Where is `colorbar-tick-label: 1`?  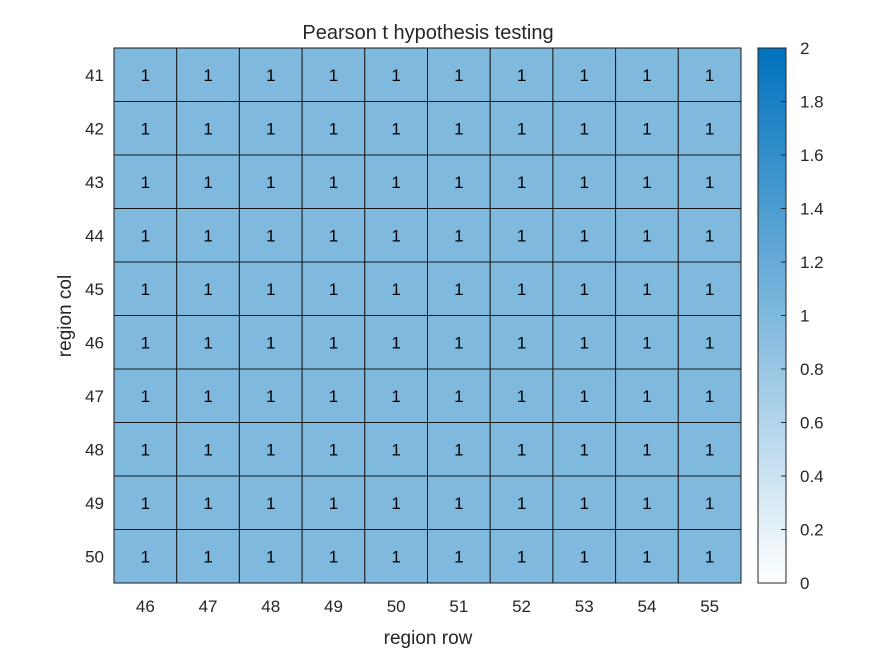
colorbar-tick-label: 1 is located at coordinates (804, 316).